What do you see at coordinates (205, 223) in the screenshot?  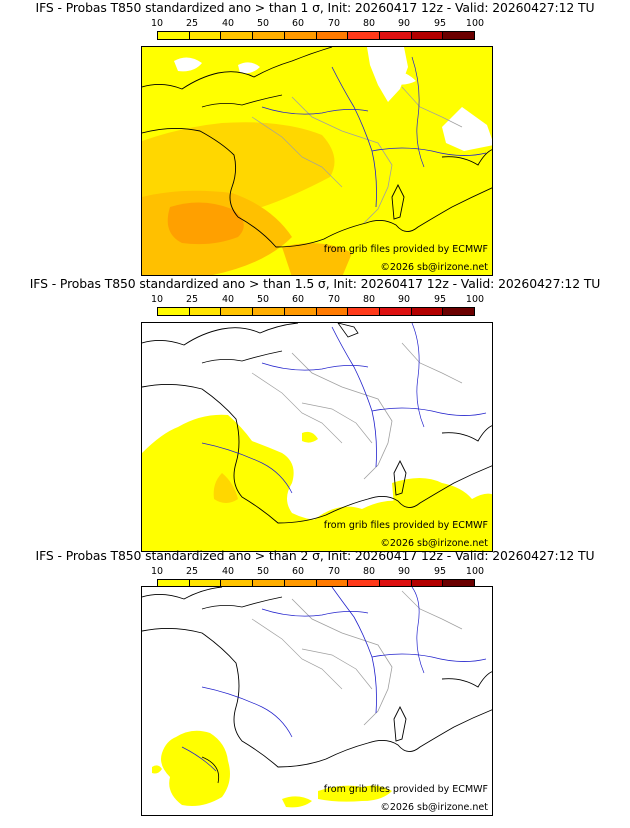 I see `prob-field-deep-orange` at bounding box center [205, 223].